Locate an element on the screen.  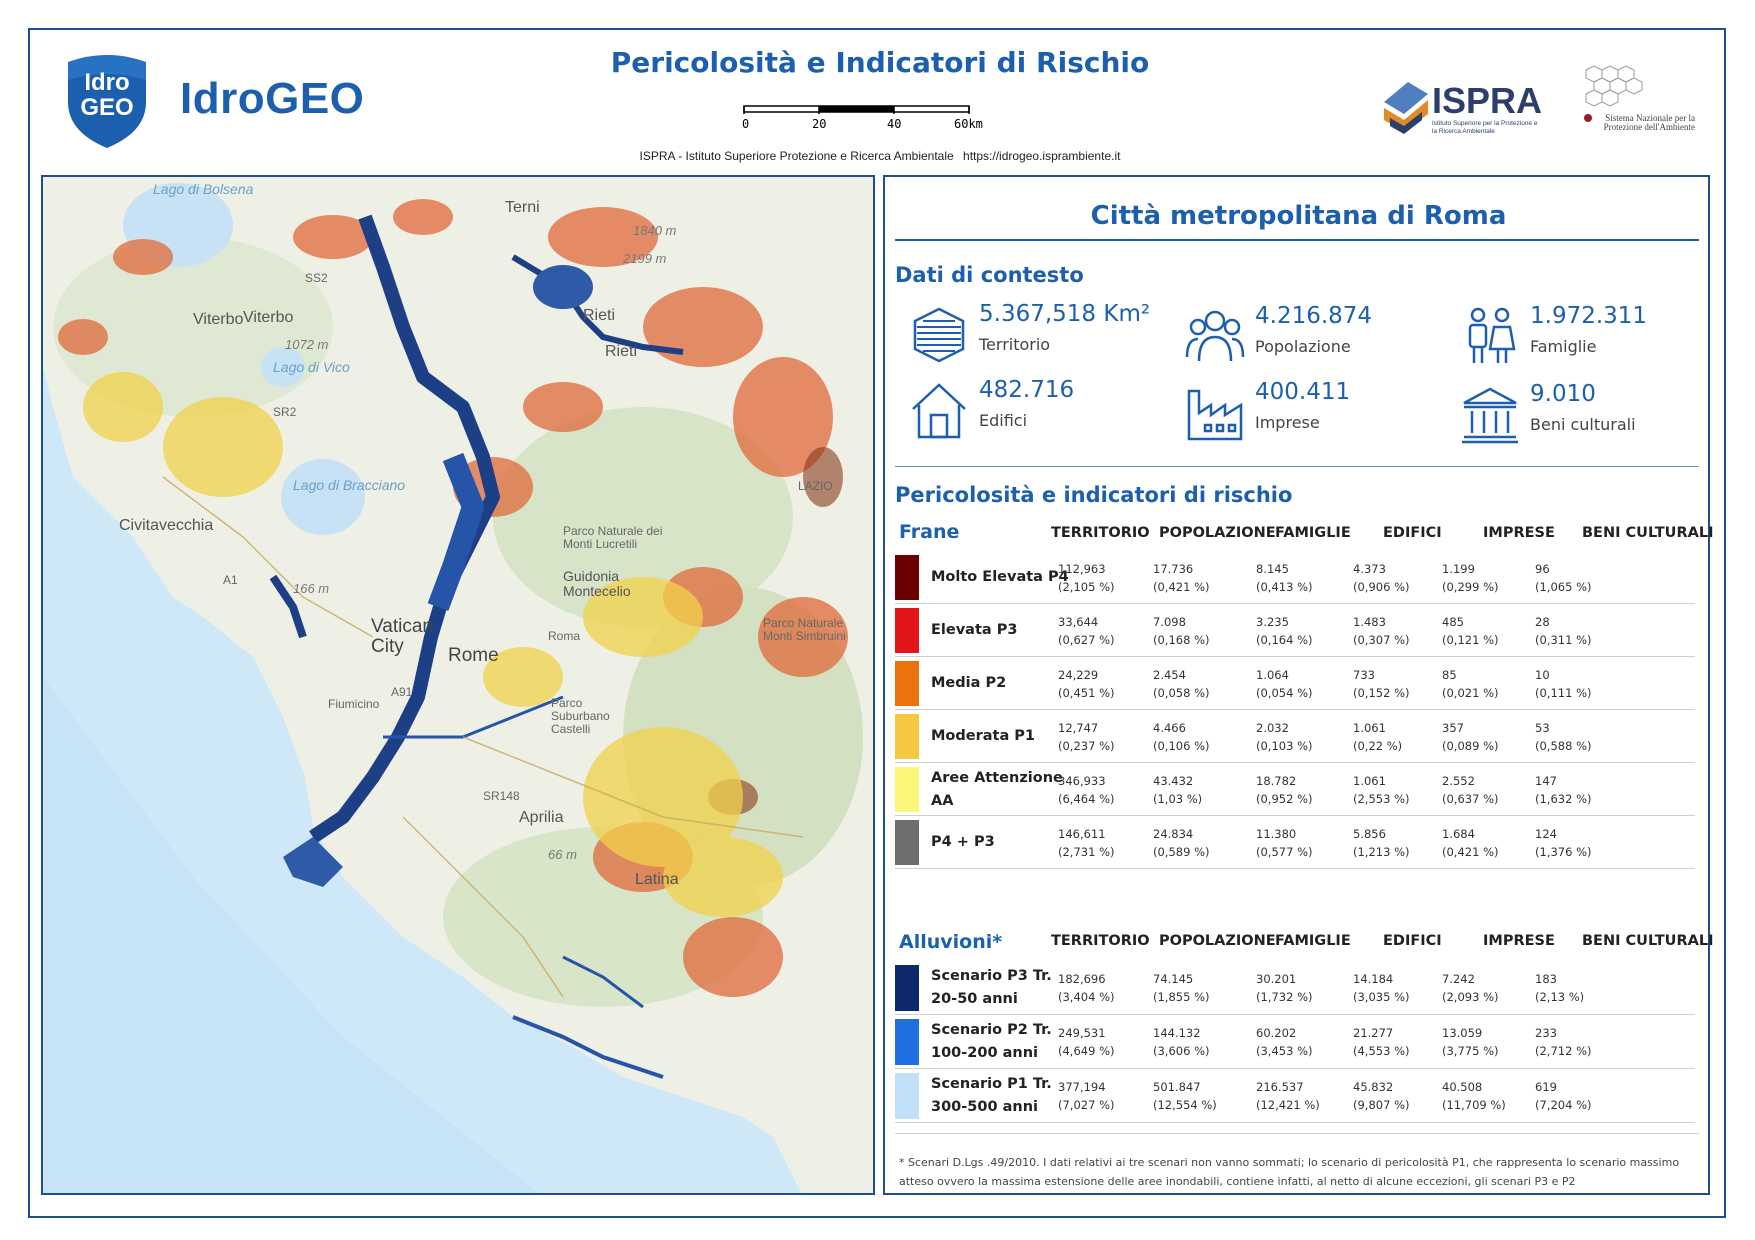
cell-value: 85 is located at coordinates (1449, 674).